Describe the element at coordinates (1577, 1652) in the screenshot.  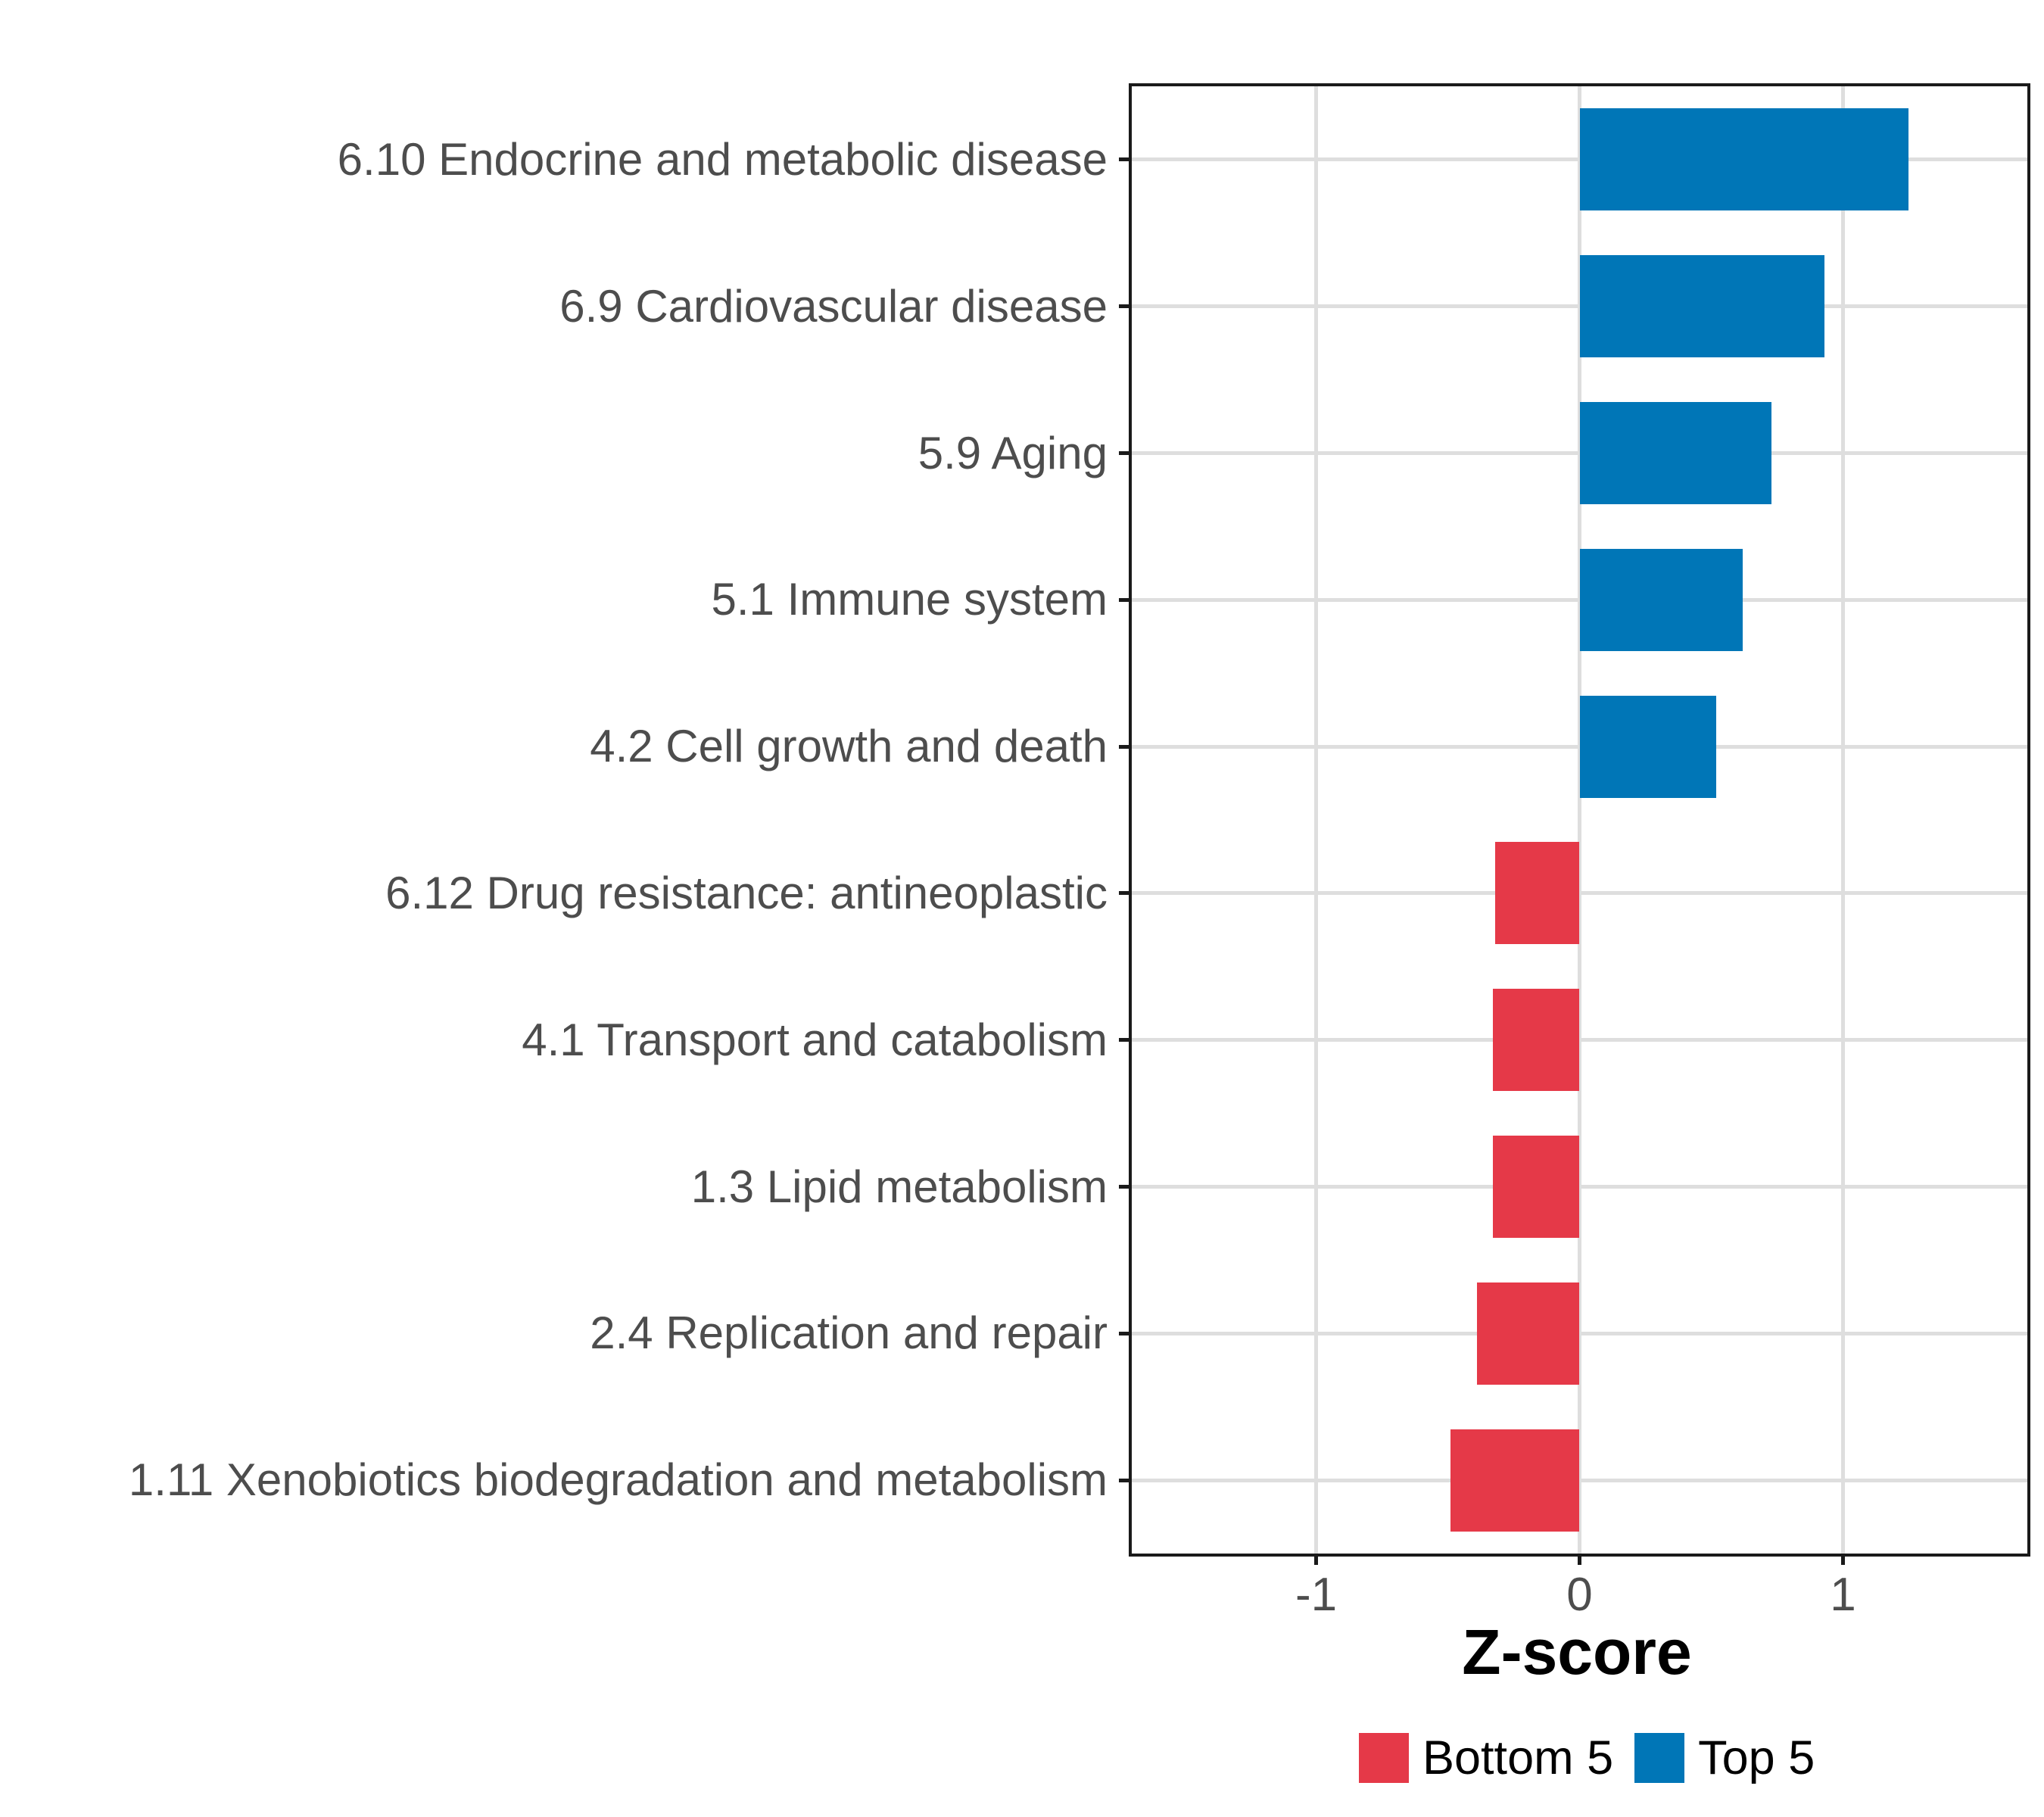
I see `x-axis-title: Z-score` at that location.